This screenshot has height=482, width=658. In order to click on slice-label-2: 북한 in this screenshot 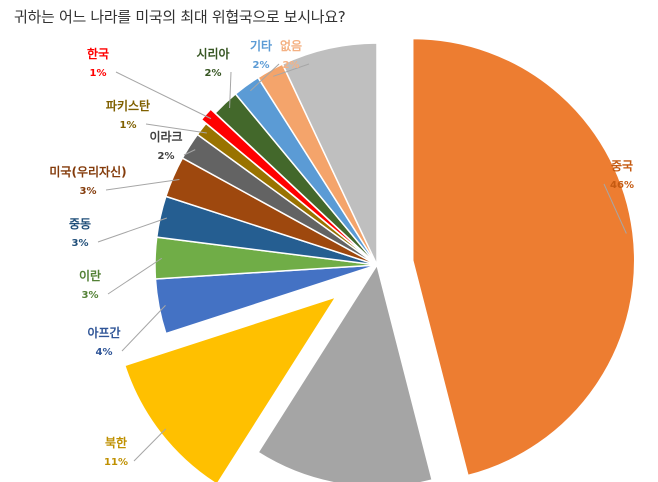, I will do `click(116, 442)`.